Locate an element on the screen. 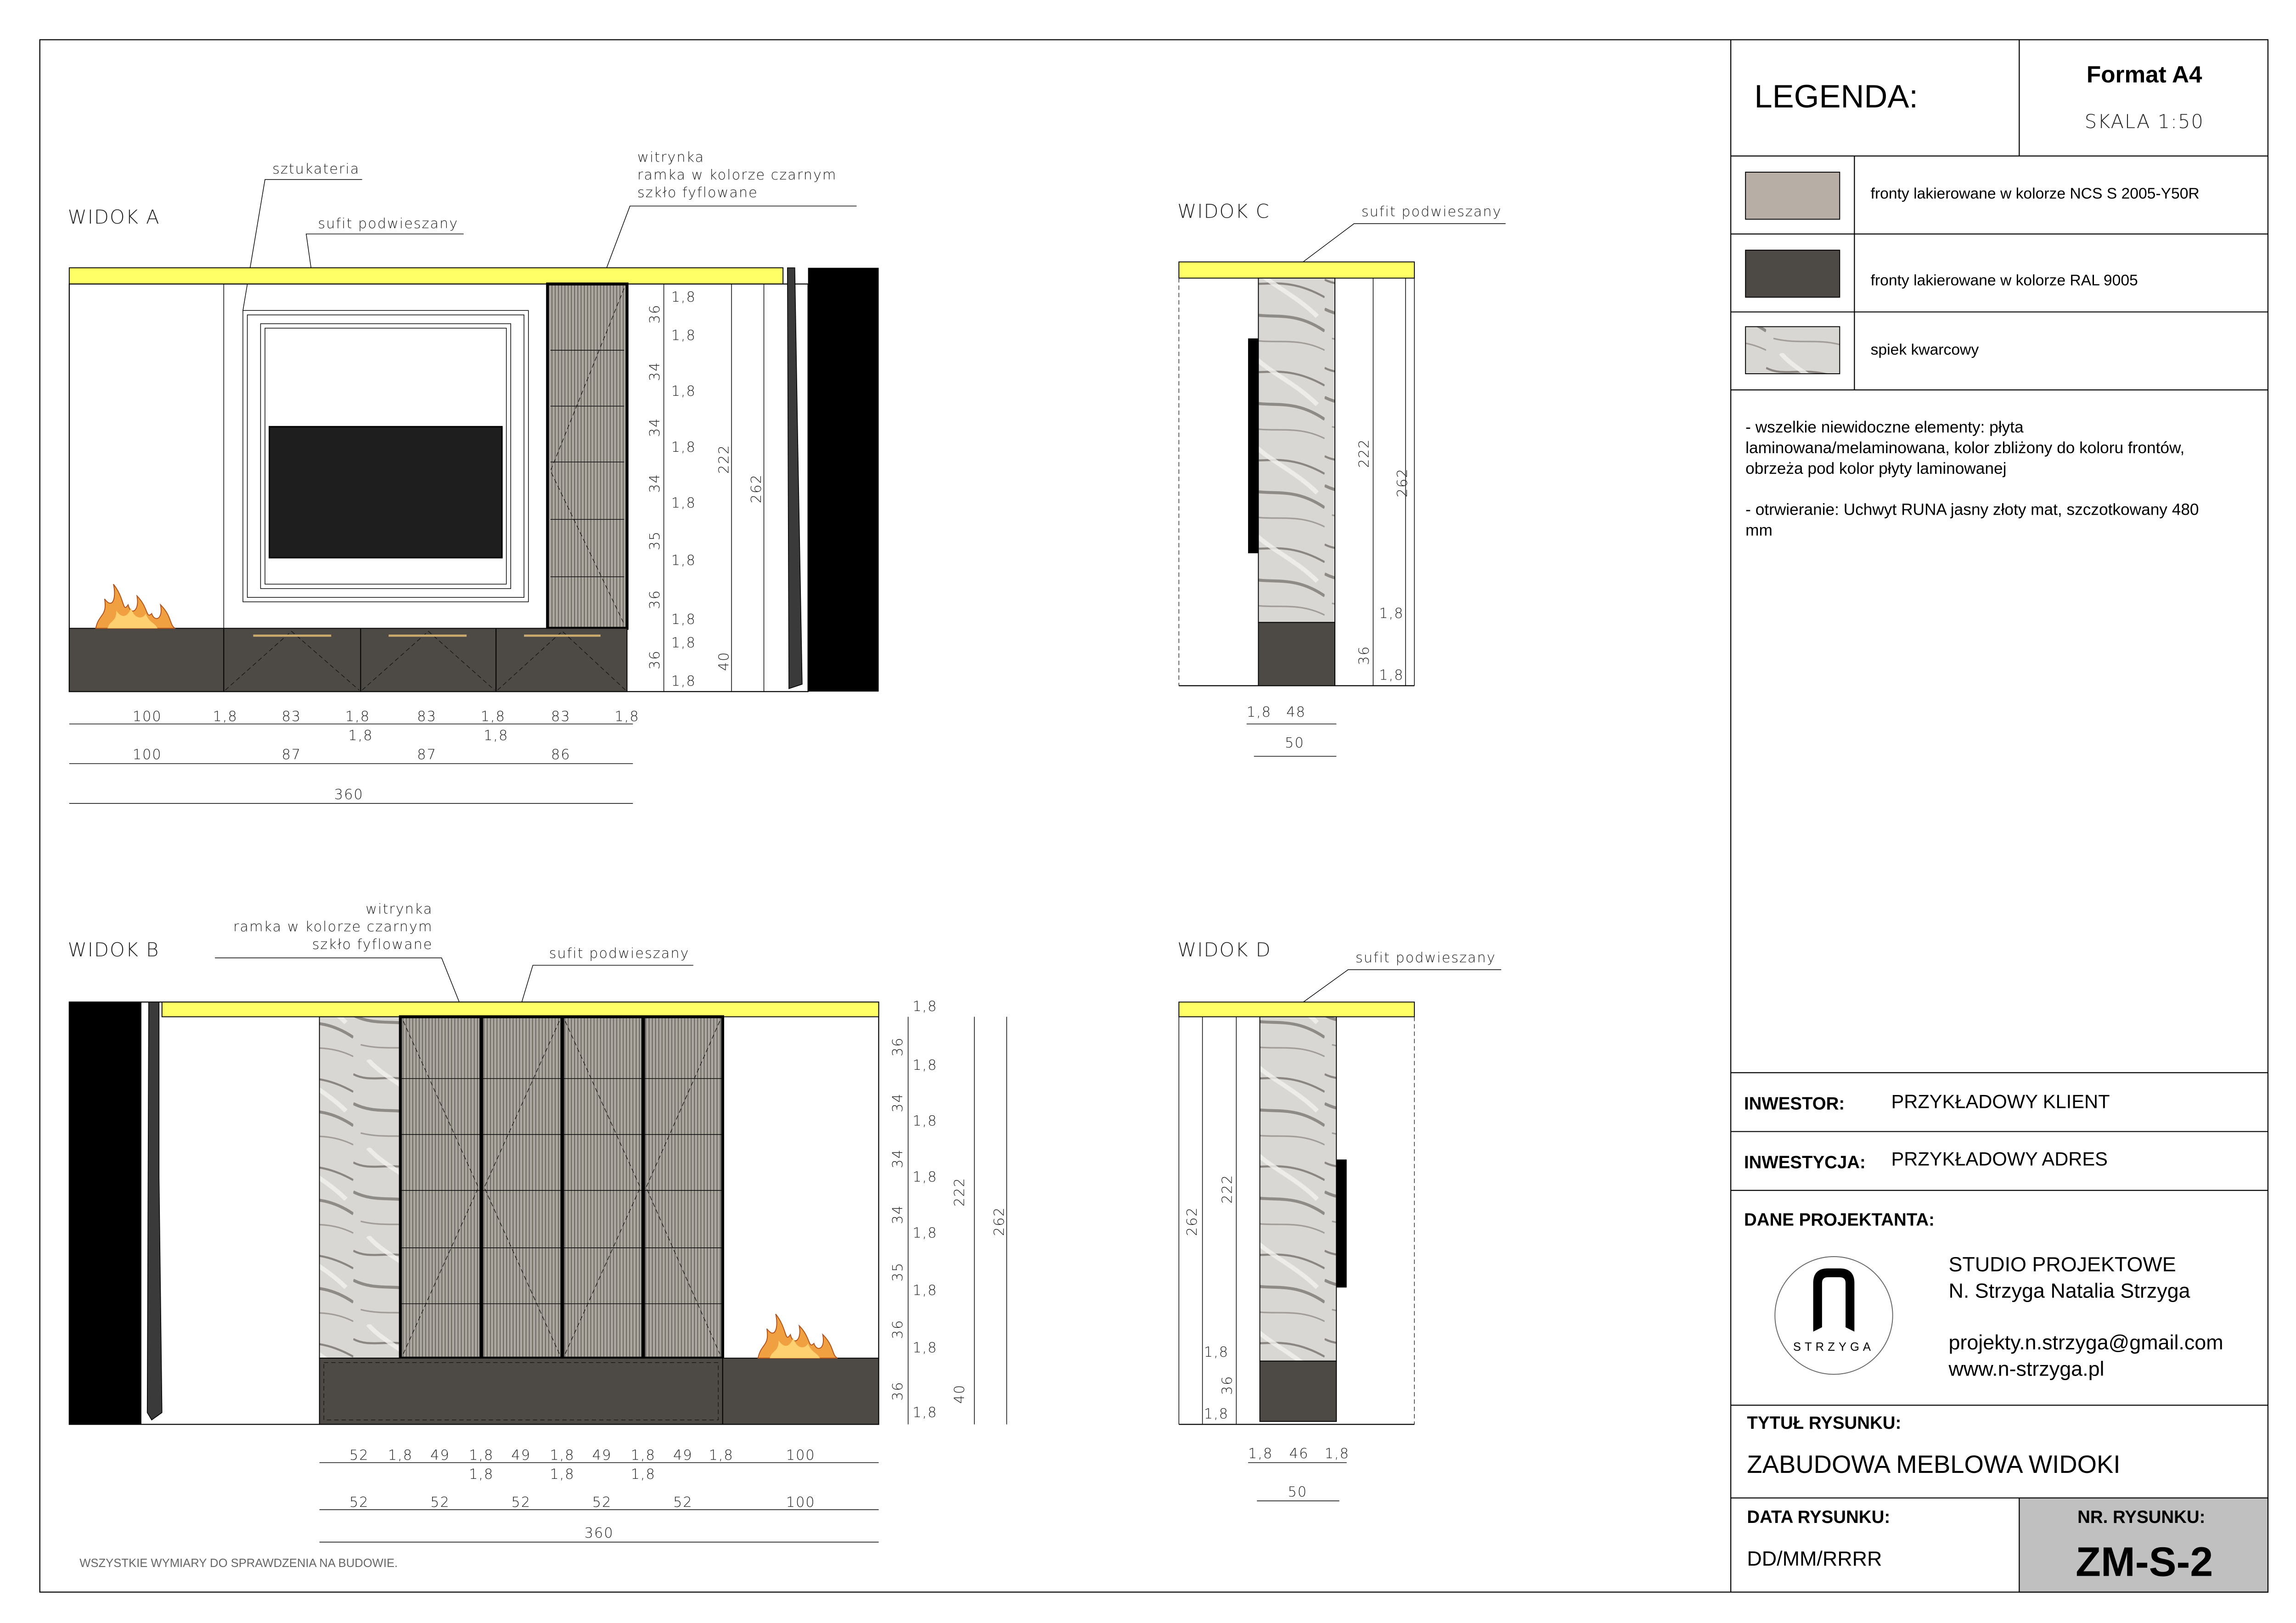  drawing-number-label: NR. RYSUNKU: is located at coordinates (2141, 1517).